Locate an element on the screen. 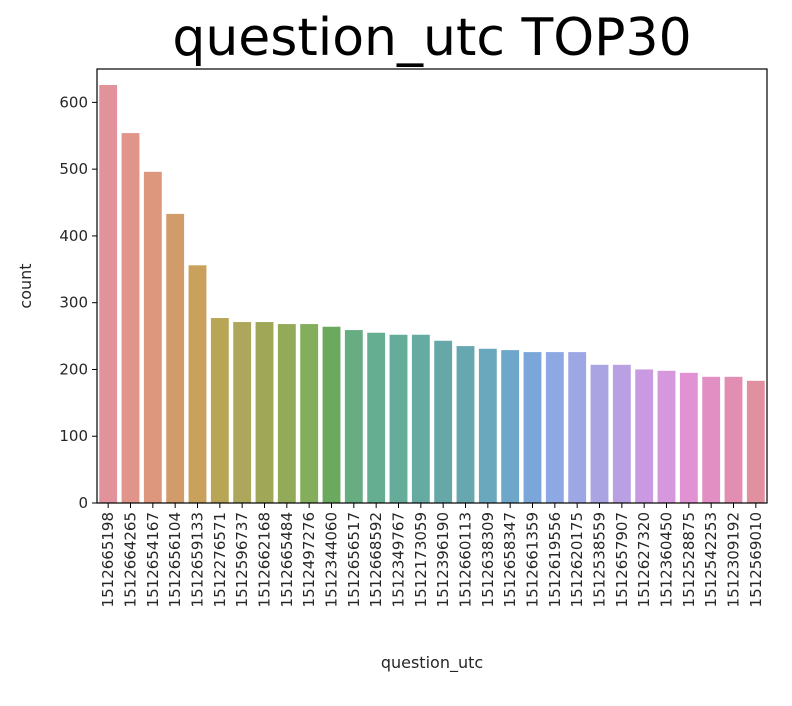 The height and width of the screenshot is (706, 792). x-tick-label: 1512661359 is located at coordinates (533, 559).